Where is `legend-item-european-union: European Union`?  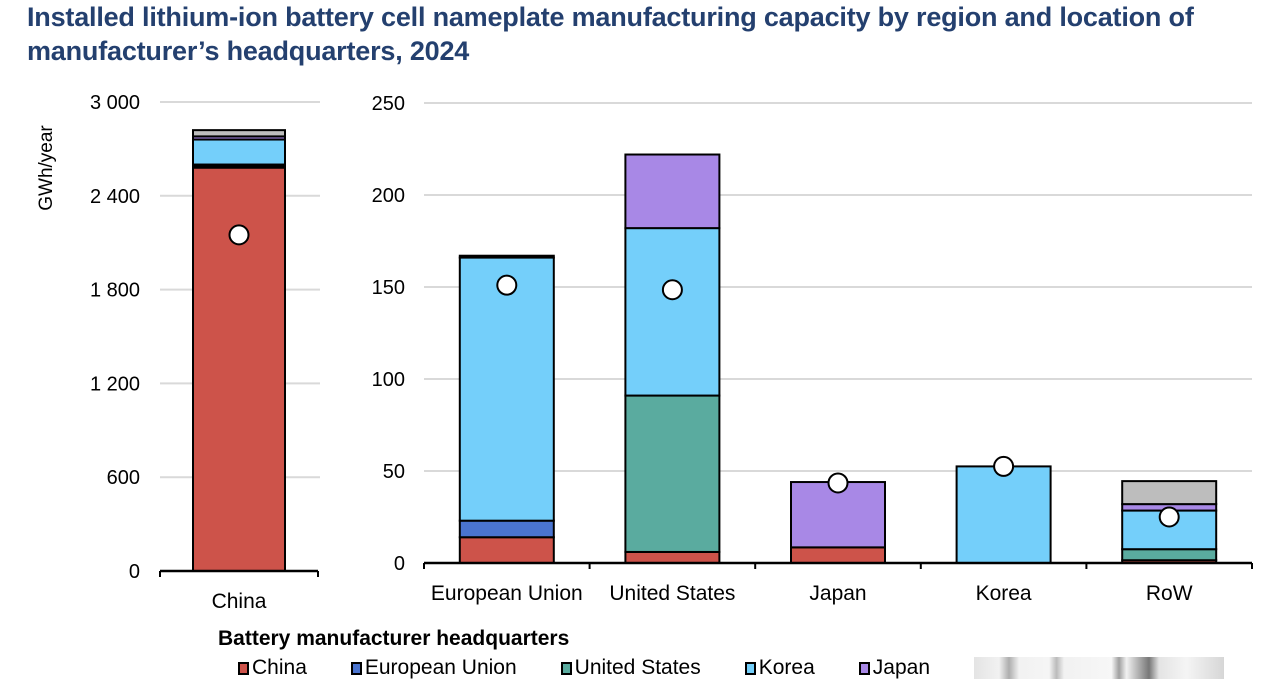
legend-item-european-union: European Union is located at coordinates (433, 668).